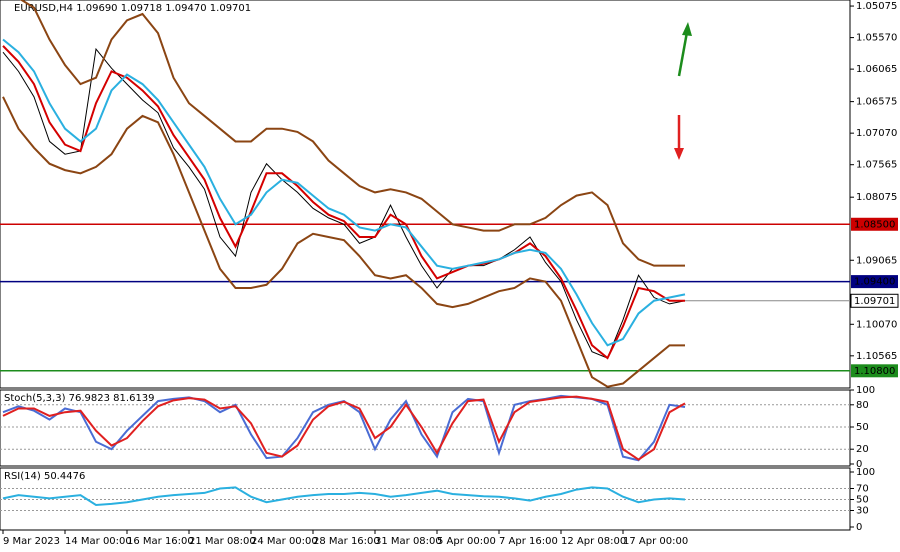  What do you see at coordinates (862, 511) in the screenshot?
I see `y-tick-label: 30` at bounding box center [862, 511].